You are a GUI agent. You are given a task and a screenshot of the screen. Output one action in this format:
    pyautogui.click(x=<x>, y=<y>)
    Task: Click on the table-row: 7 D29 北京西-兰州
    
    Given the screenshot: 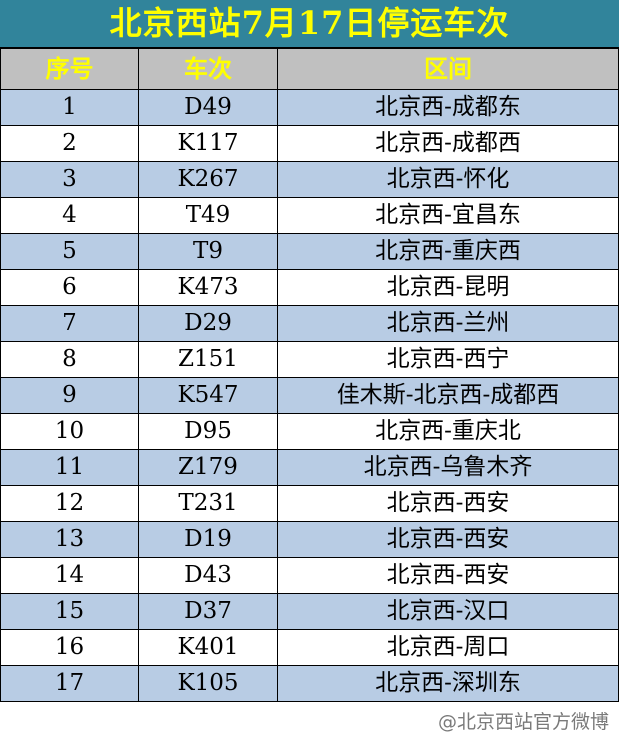 What is the action you would take?
    pyautogui.click(x=309, y=323)
    